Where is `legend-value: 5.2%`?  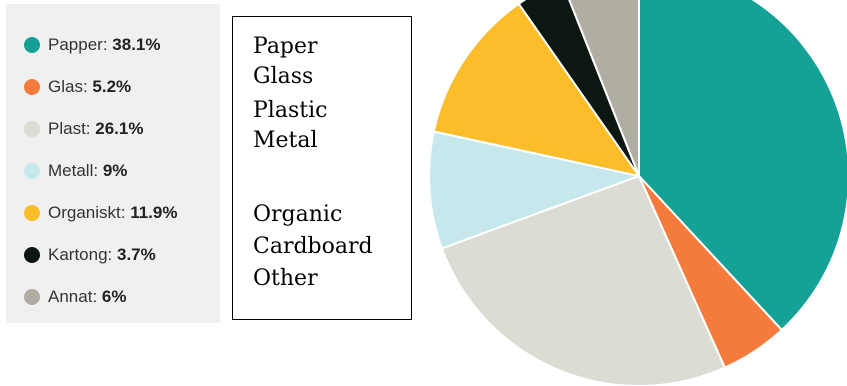 legend-value: 5.2% is located at coordinates (112, 86).